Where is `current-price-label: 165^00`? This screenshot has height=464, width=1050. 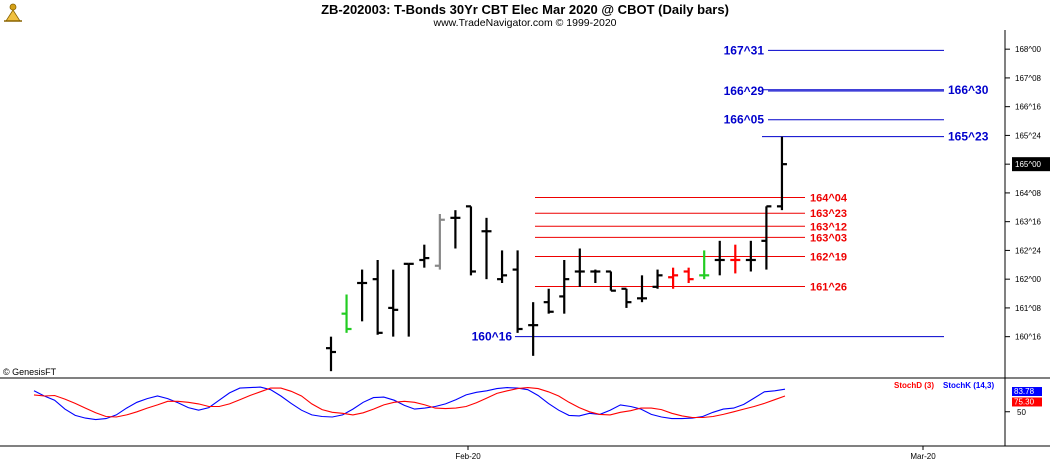 current-price-label: 165^00 is located at coordinates (1028, 164).